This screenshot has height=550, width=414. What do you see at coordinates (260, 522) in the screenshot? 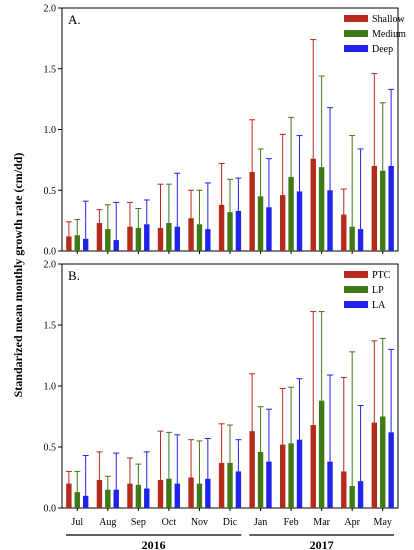
I see `x-tick-label: Jan` at bounding box center [260, 522].